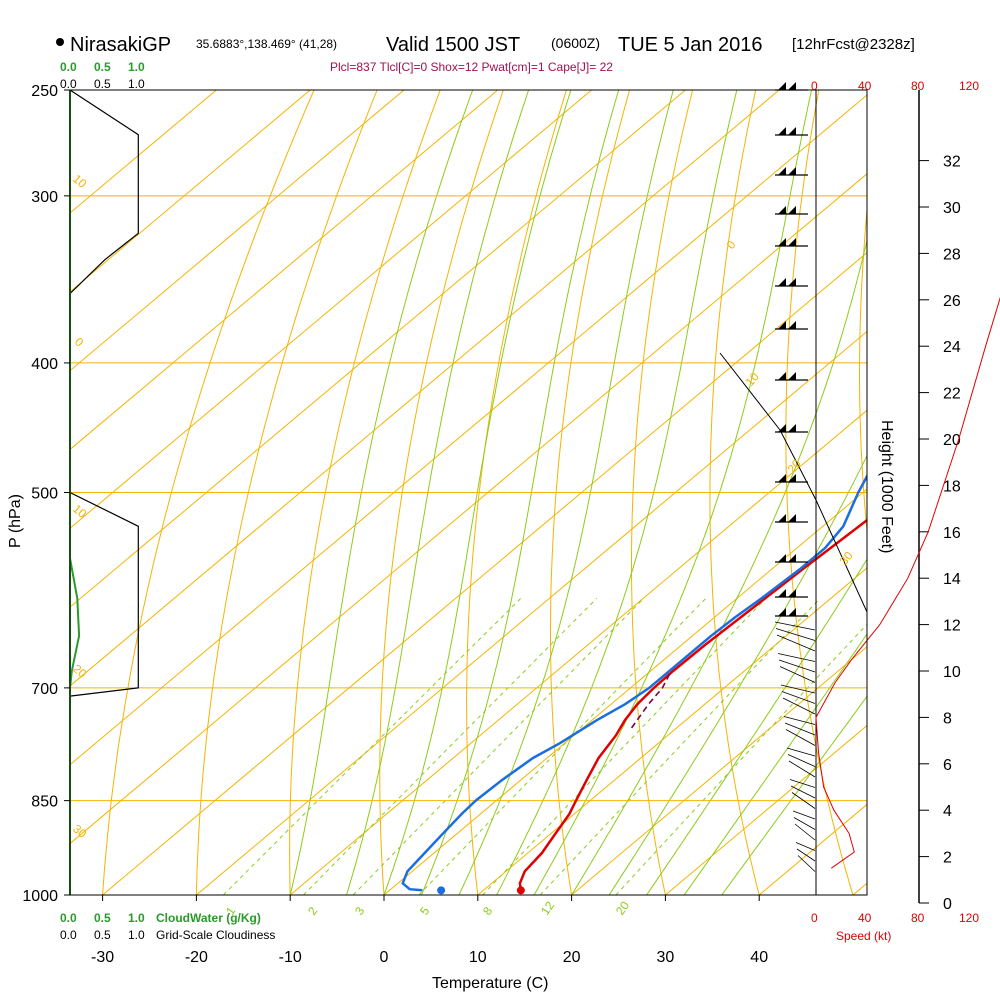  I want to click on height-tick-label: 0, so click(947, 904).